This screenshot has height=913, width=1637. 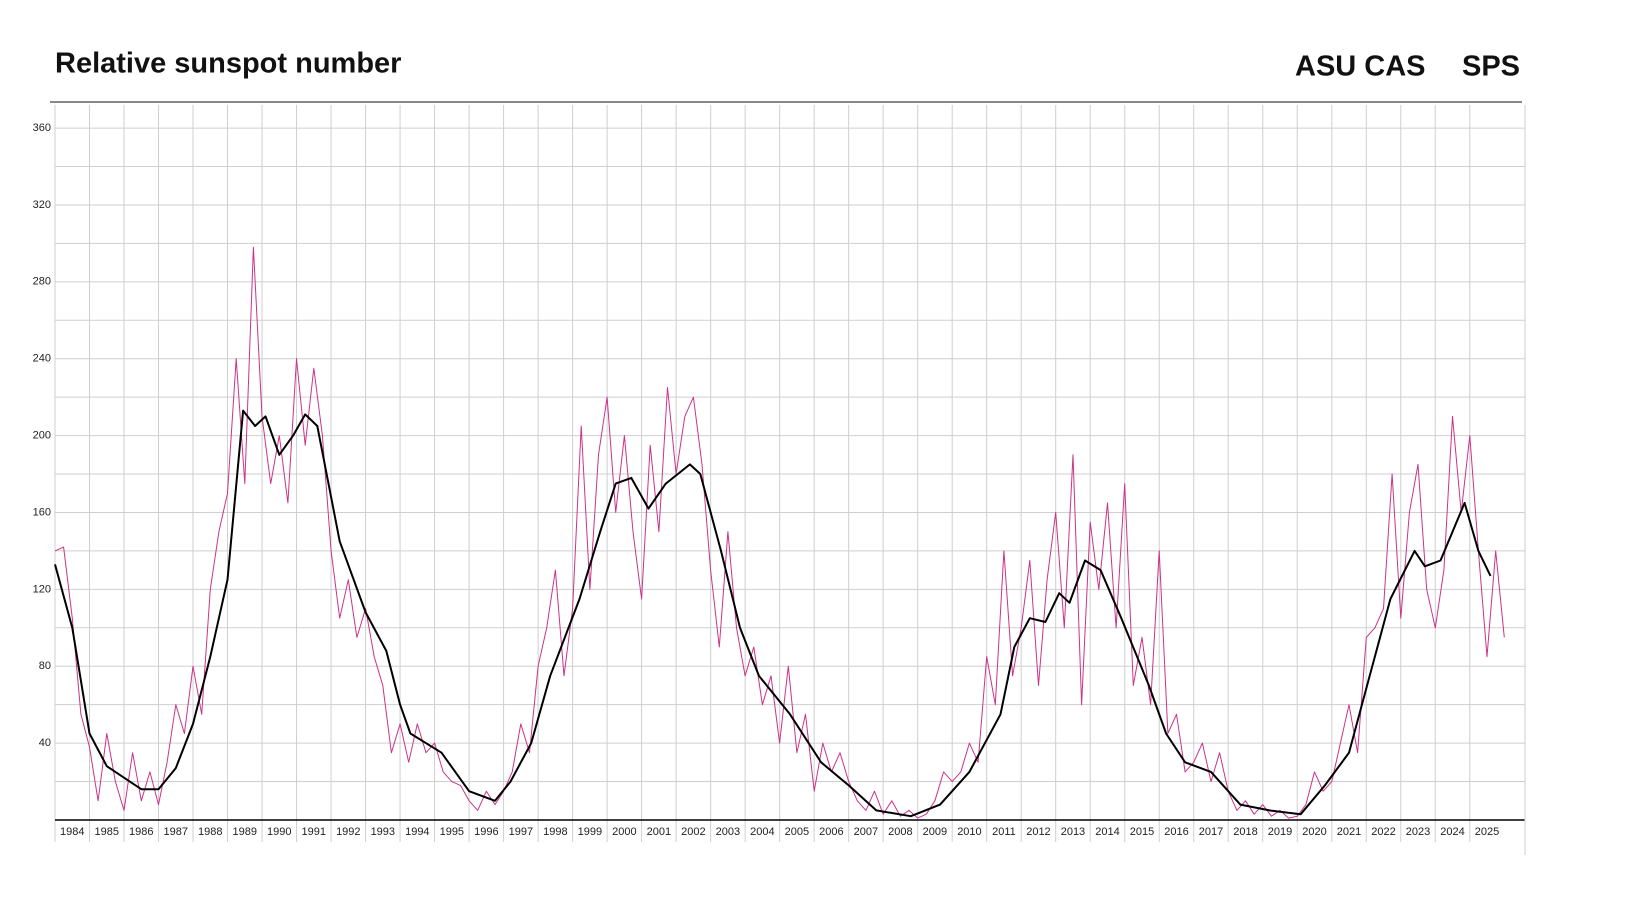 I want to click on x-tick-label: 2022, so click(x=1383, y=832).